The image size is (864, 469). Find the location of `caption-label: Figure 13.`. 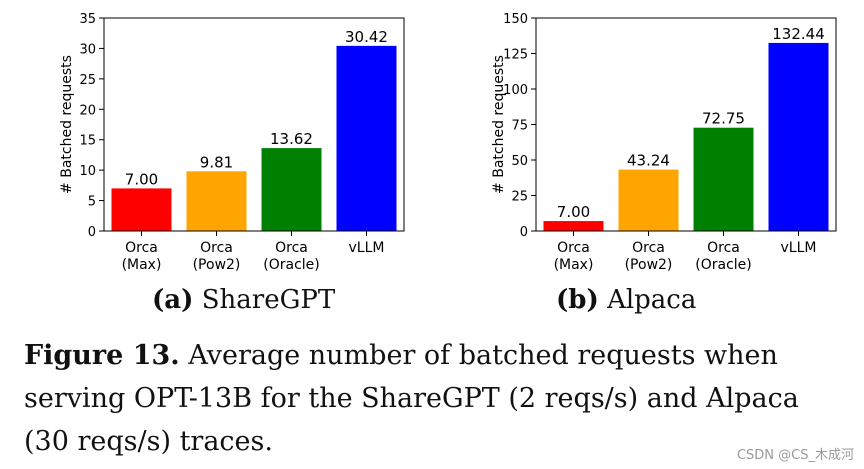

caption-label: Figure 13. is located at coordinates (102, 355).